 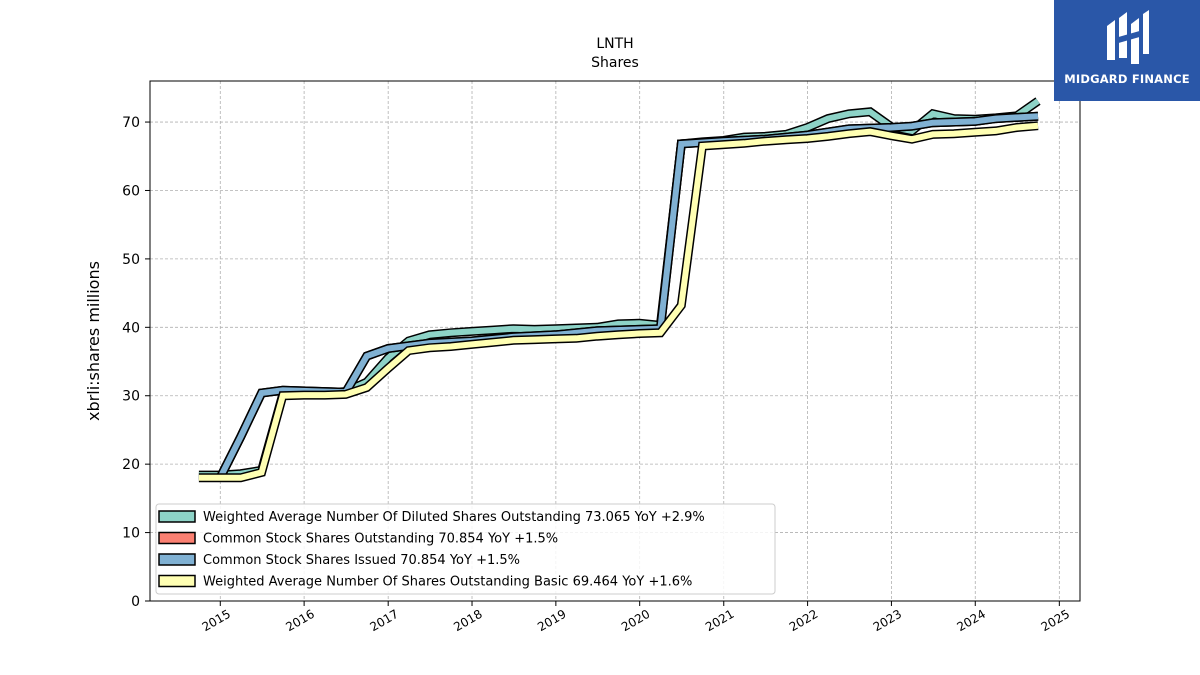 I want to click on watermark-brand-text: MIDGARD FINANCE, so click(x=1127, y=79).